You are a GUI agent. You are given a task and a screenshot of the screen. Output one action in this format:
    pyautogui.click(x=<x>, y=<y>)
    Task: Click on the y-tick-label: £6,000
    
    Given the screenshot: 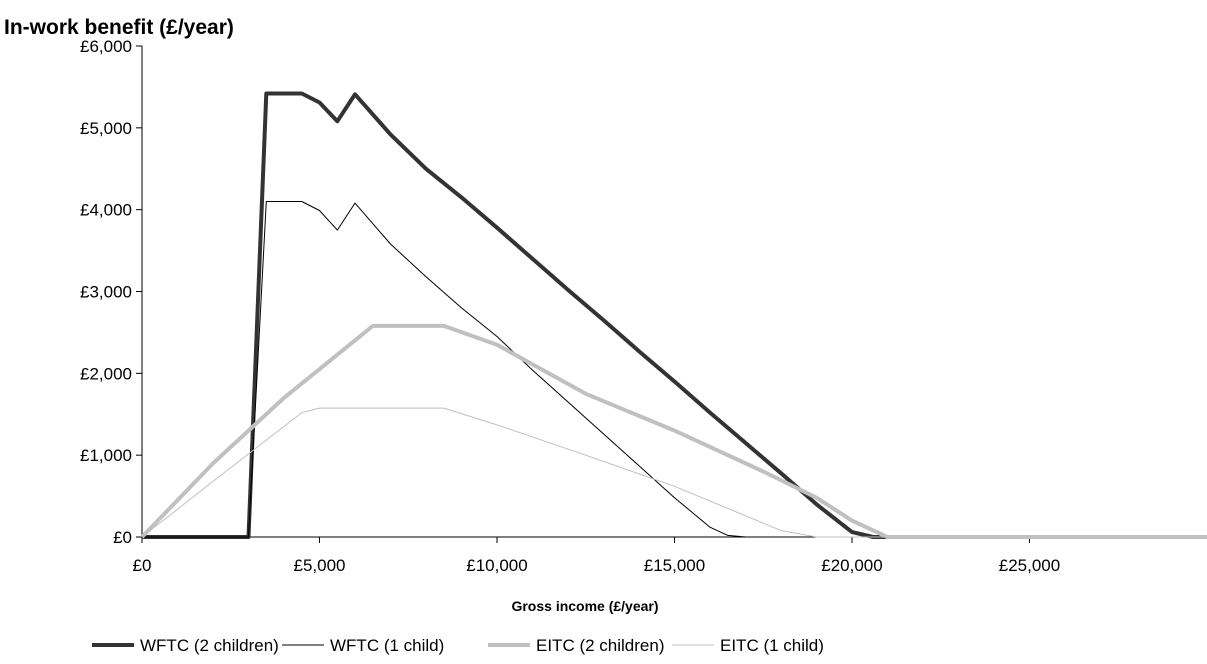 What is the action you would take?
    pyautogui.click(x=106, y=46)
    